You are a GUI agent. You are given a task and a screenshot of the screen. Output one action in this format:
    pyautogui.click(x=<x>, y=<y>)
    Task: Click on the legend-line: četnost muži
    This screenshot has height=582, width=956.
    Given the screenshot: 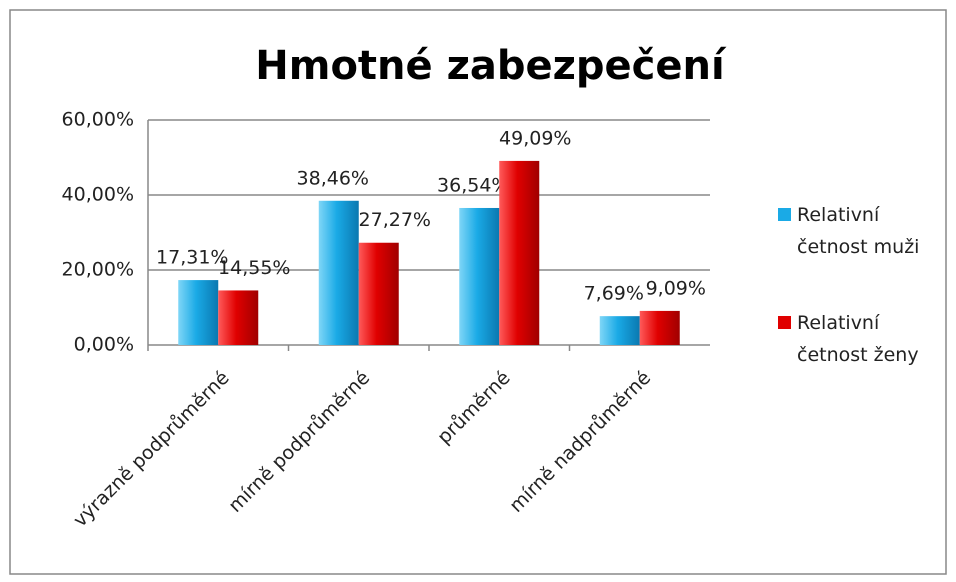 What is the action you would take?
    pyautogui.click(x=858, y=247)
    